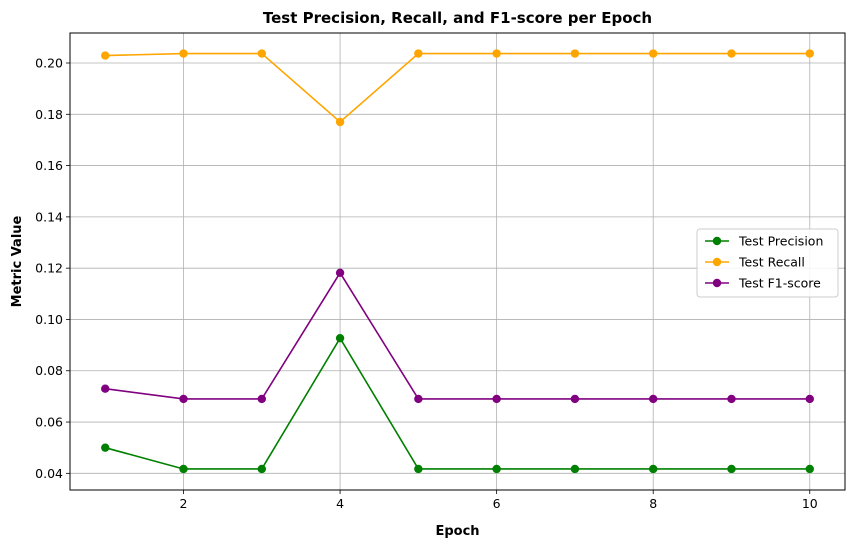 This screenshot has height=547, width=855. Describe the element at coordinates (49, 268) in the screenshot. I see `y-tick-label: 0.12` at that location.